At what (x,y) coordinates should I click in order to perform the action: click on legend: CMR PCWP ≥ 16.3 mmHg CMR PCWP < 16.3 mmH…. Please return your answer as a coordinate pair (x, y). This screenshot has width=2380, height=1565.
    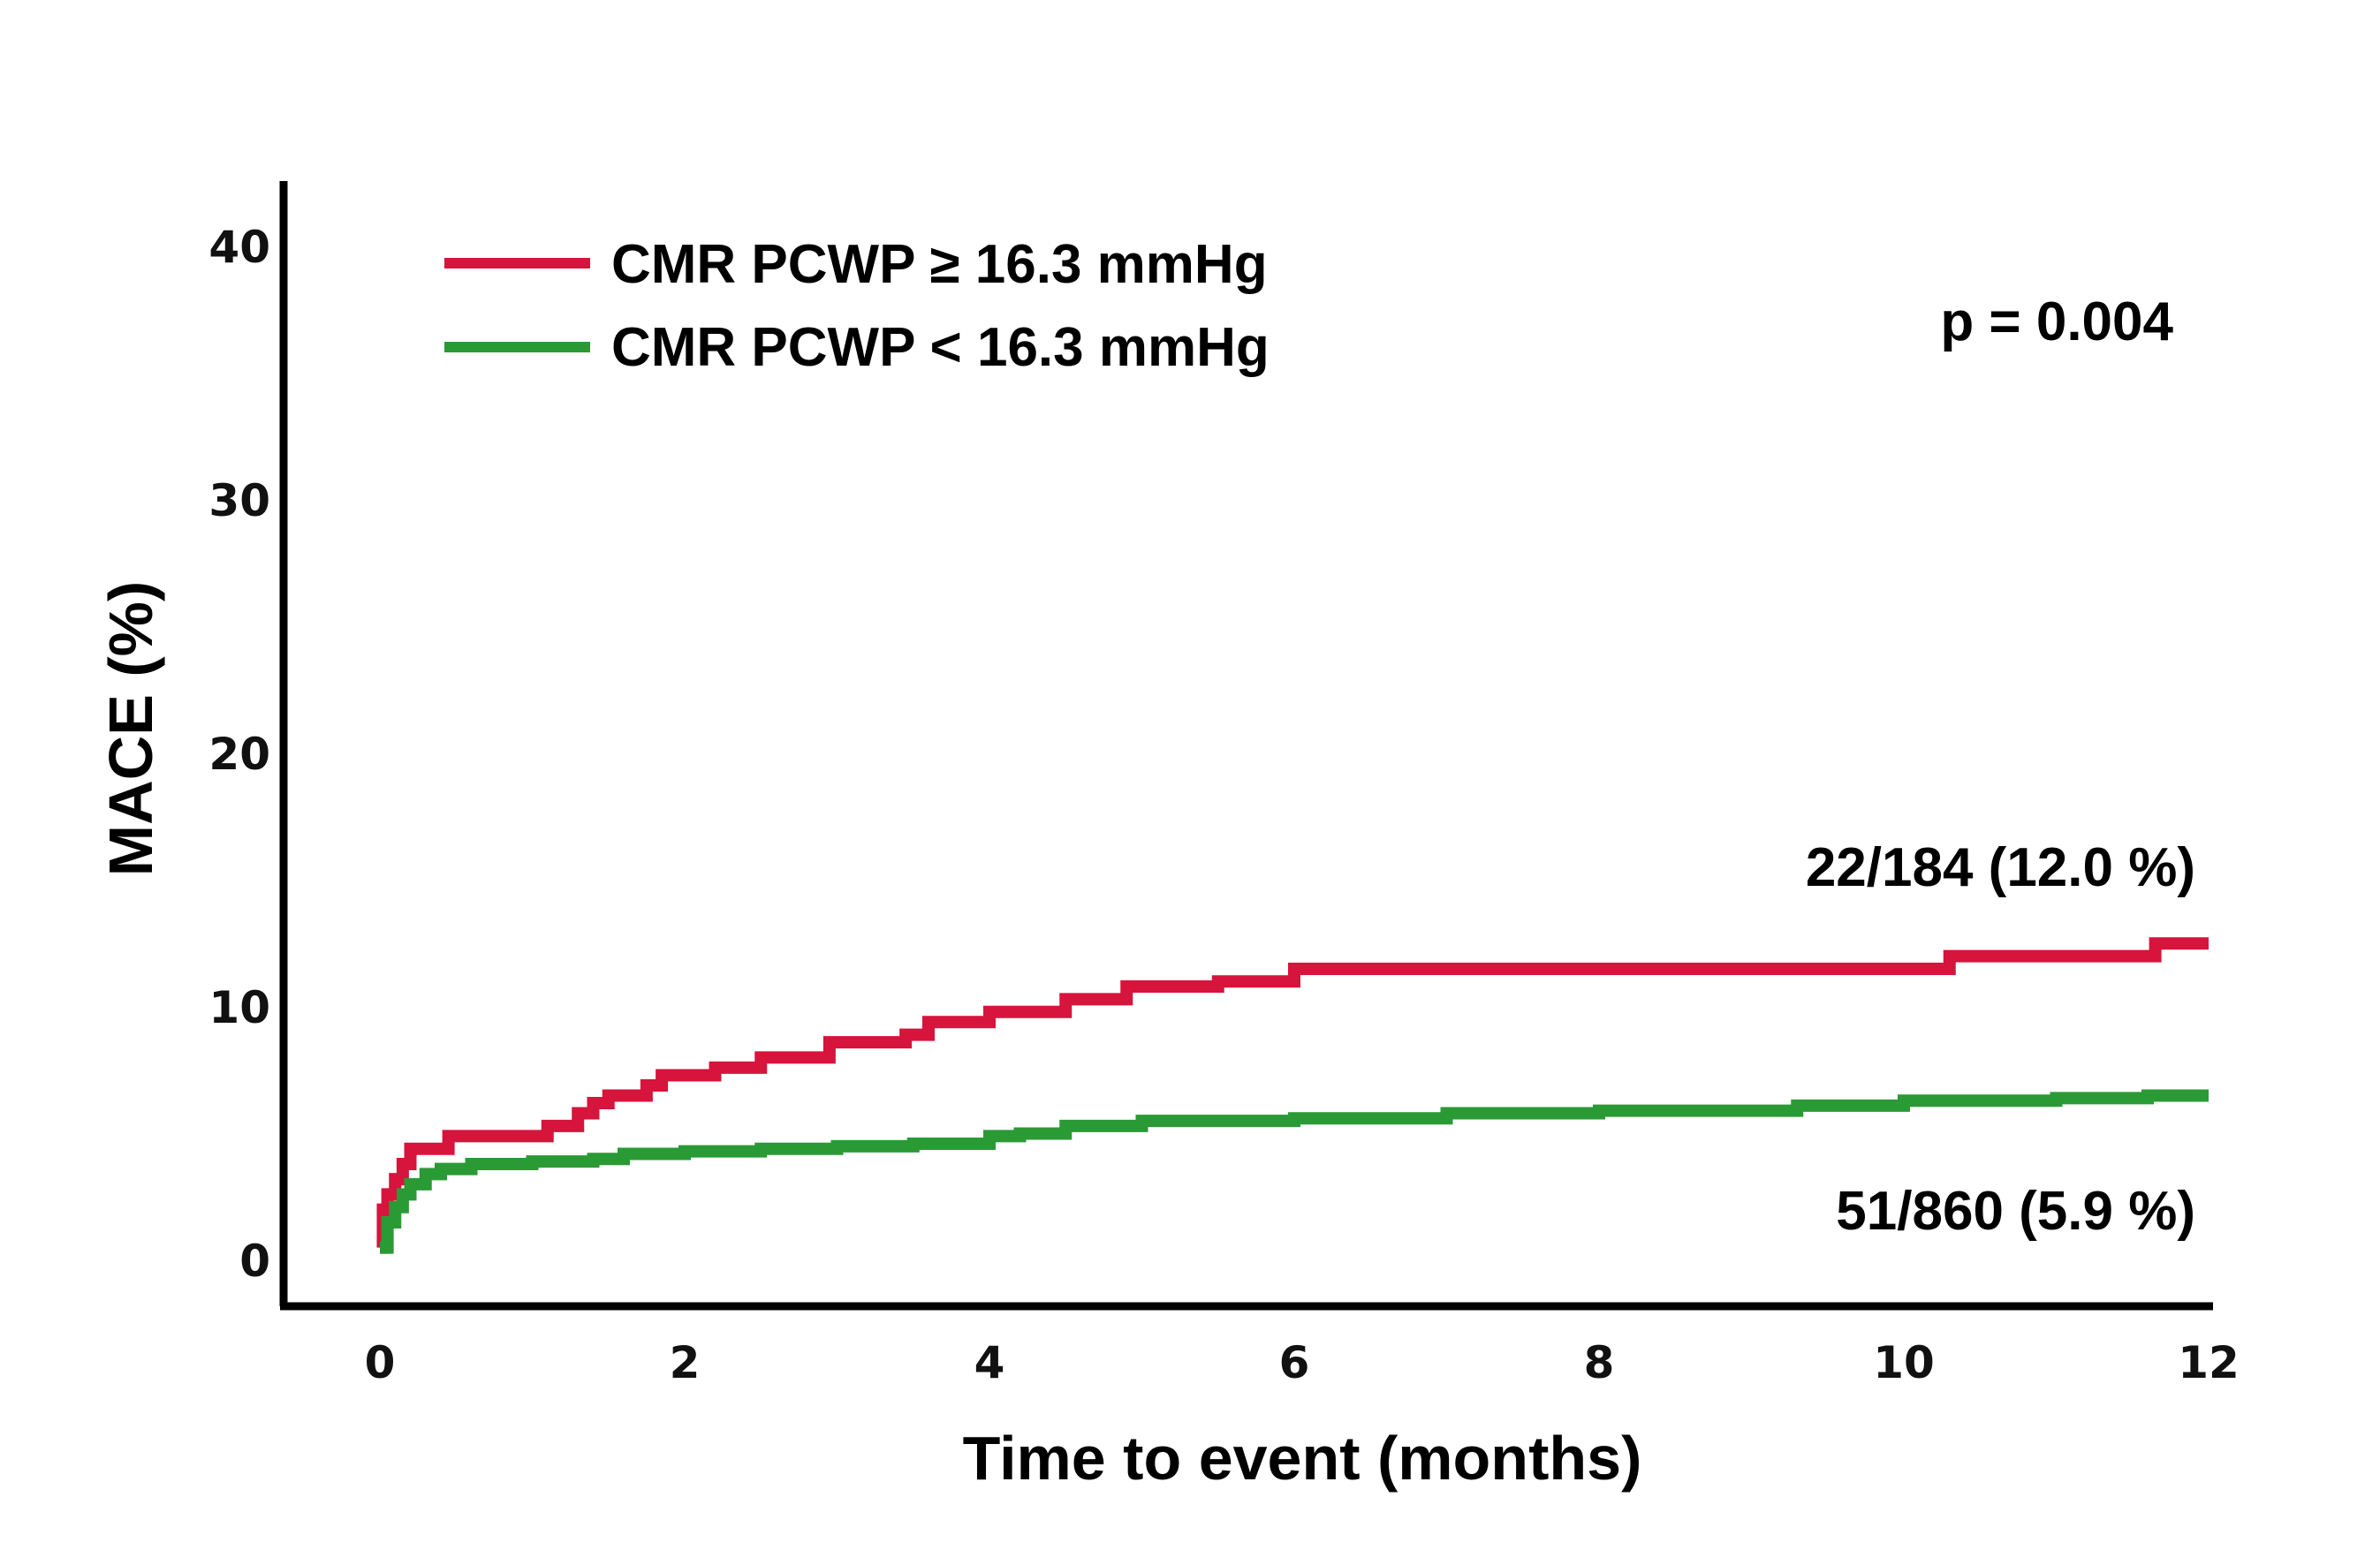
    Looking at the image, I should click on (857, 306).